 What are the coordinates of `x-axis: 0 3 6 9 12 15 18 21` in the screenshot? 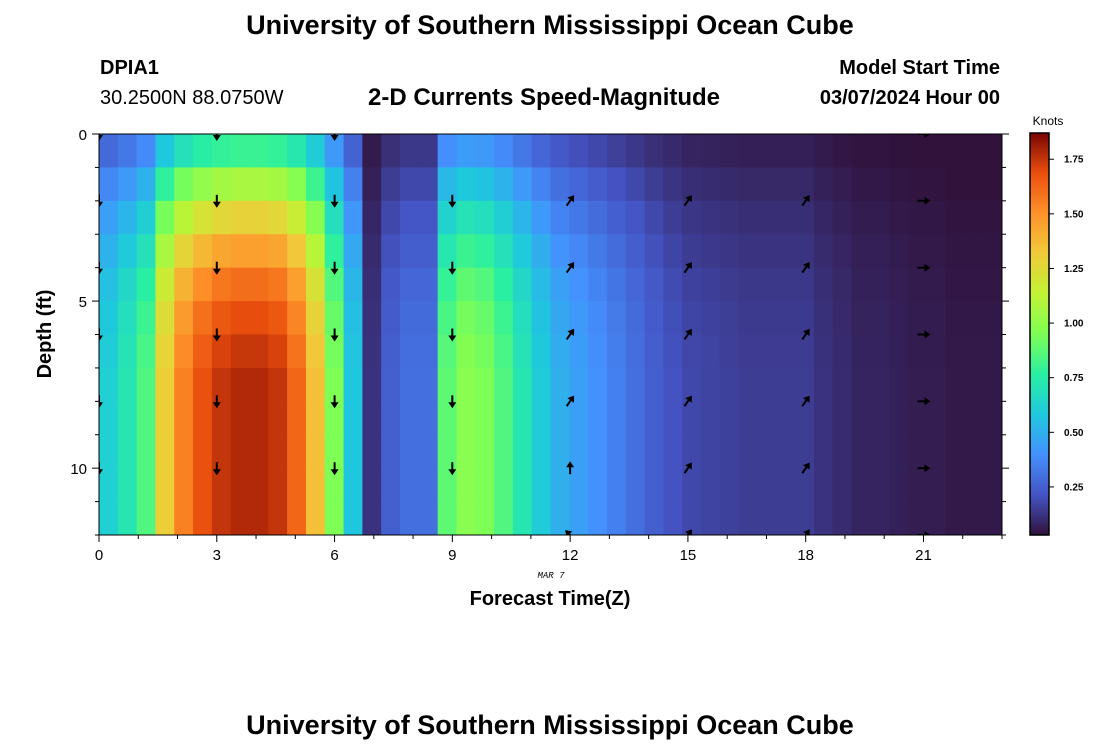 It's located at (549, 549).